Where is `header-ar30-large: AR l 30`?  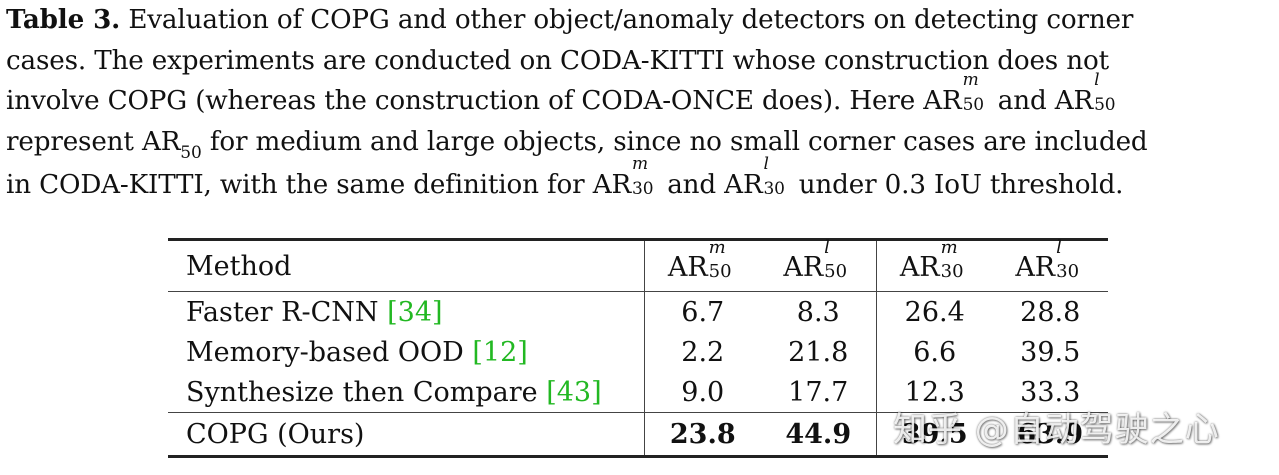
header-ar30-large: AR l 30 is located at coordinates (1050, 265).